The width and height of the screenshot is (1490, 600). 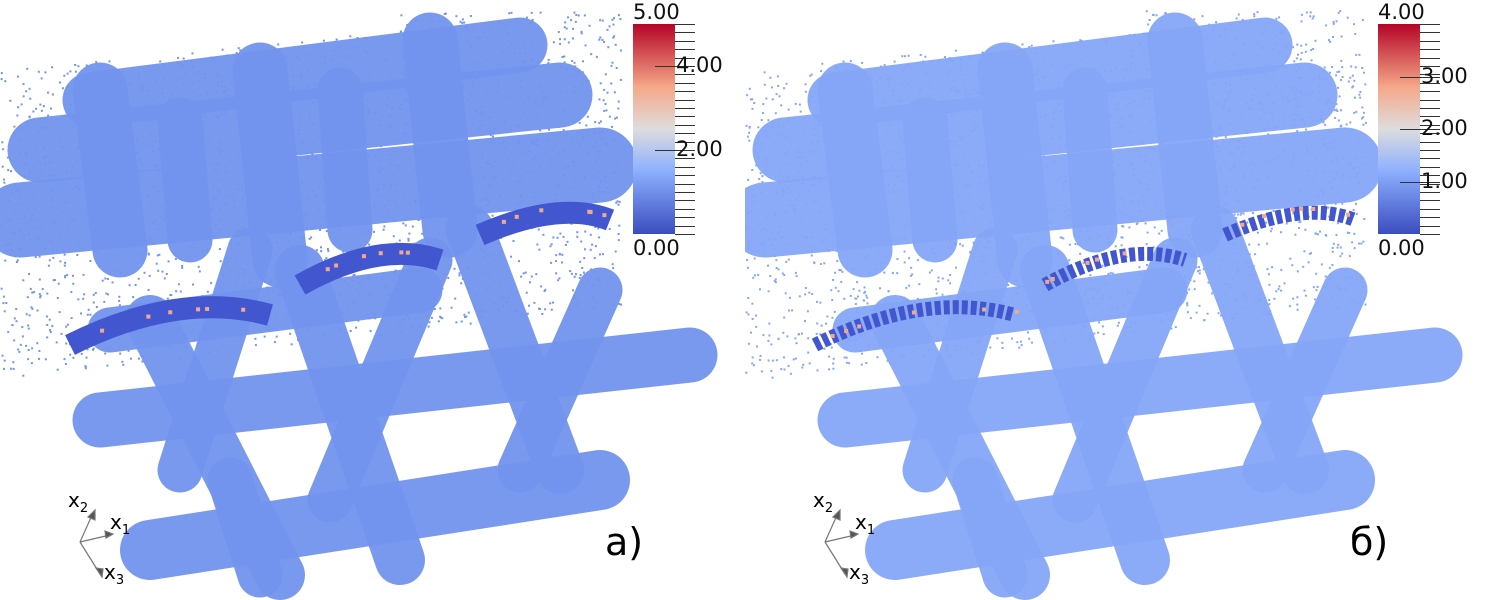 What do you see at coordinates (1444, 128) in the screenshot?
I see `colorbar-tick-label: 2.00` at bounding box center [1444, 128].